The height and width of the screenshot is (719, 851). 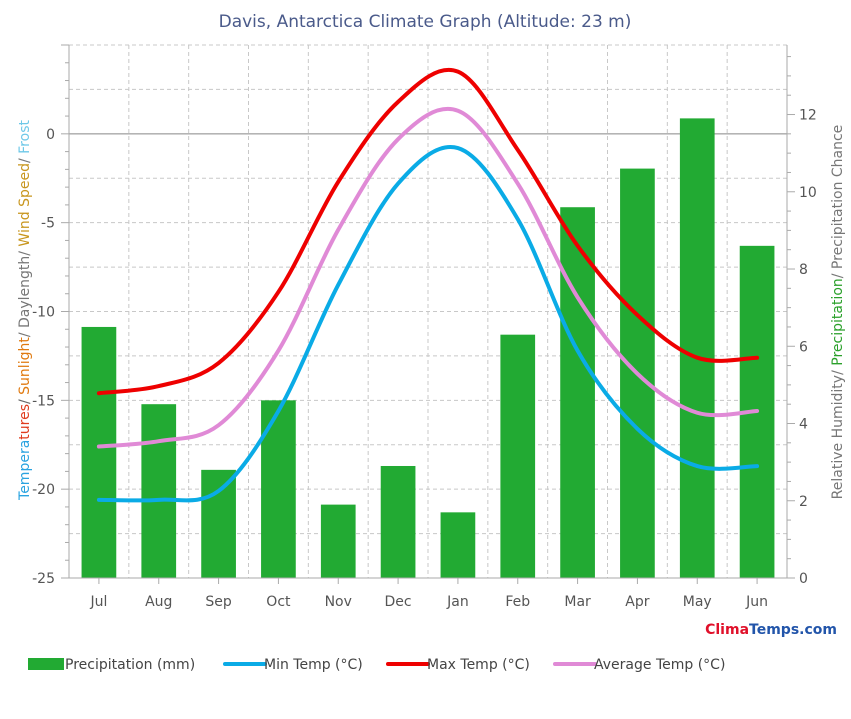 What do you see at coordinates (43, 313) in the screenshot?
I see `left-tick-label: -10` at bounding box center [43, 313].